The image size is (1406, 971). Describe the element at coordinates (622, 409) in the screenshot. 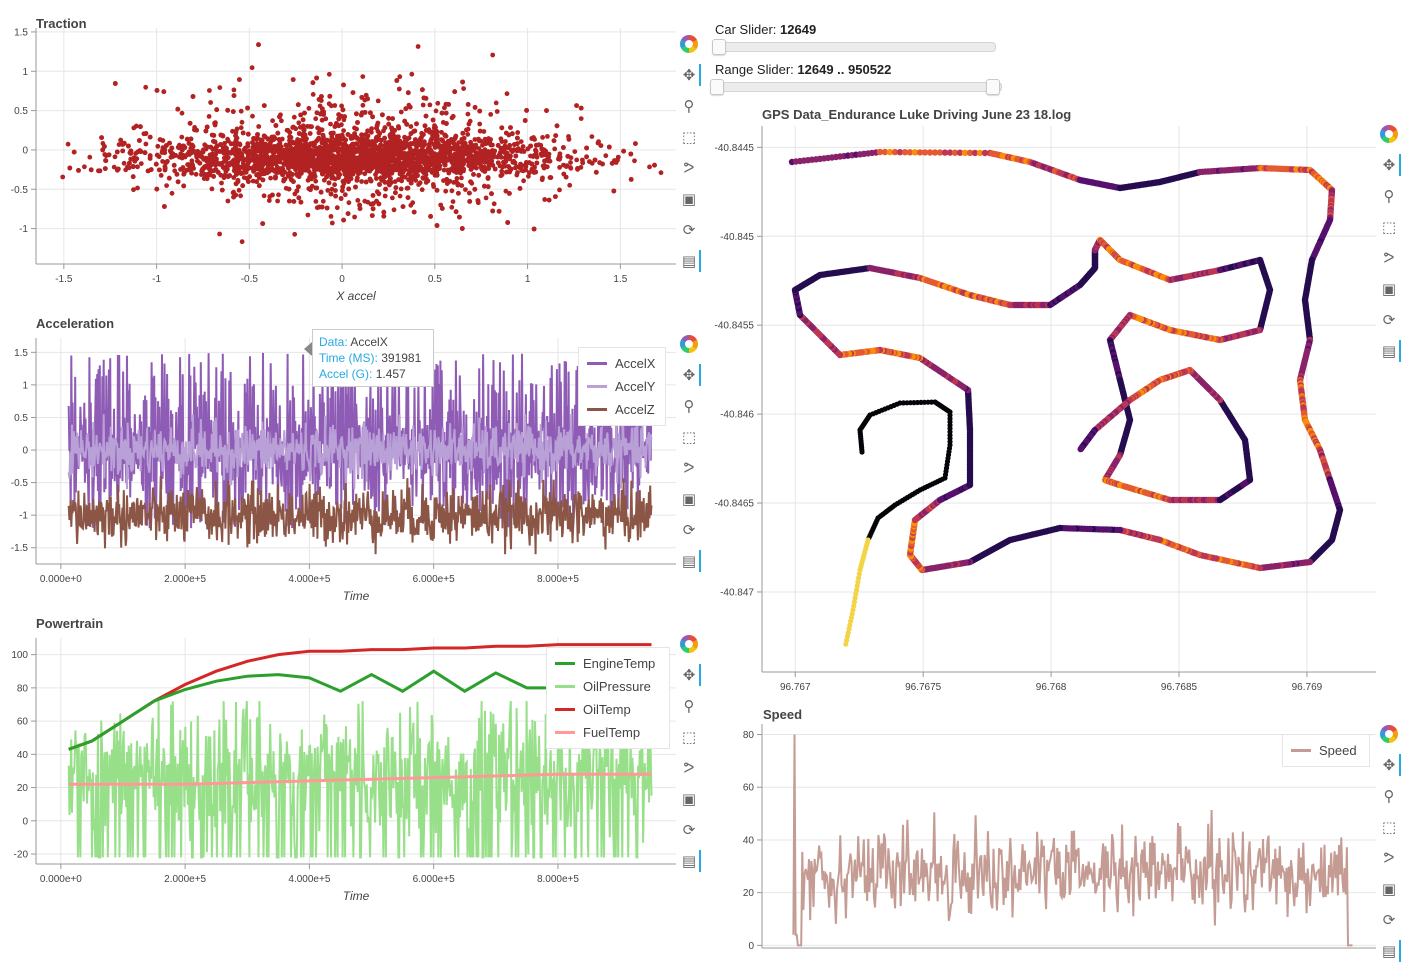

I see `legend-item: AccelZ` at that location.